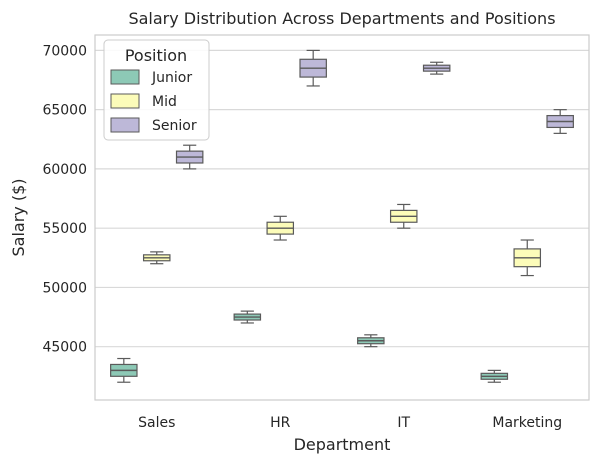 This screenshot has width=601, height=463. I want to click on box-senior-marketing, so click(560, 121).